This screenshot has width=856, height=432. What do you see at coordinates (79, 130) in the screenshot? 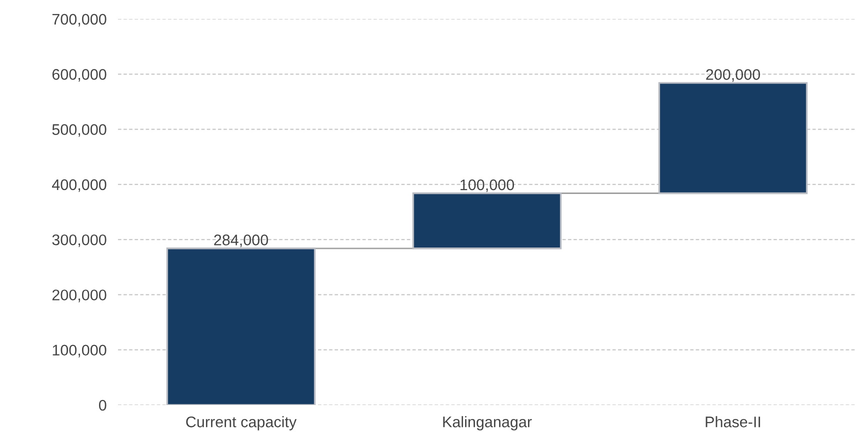
I see `y-tick-label: 500,000` at bounding box center [79, 130].